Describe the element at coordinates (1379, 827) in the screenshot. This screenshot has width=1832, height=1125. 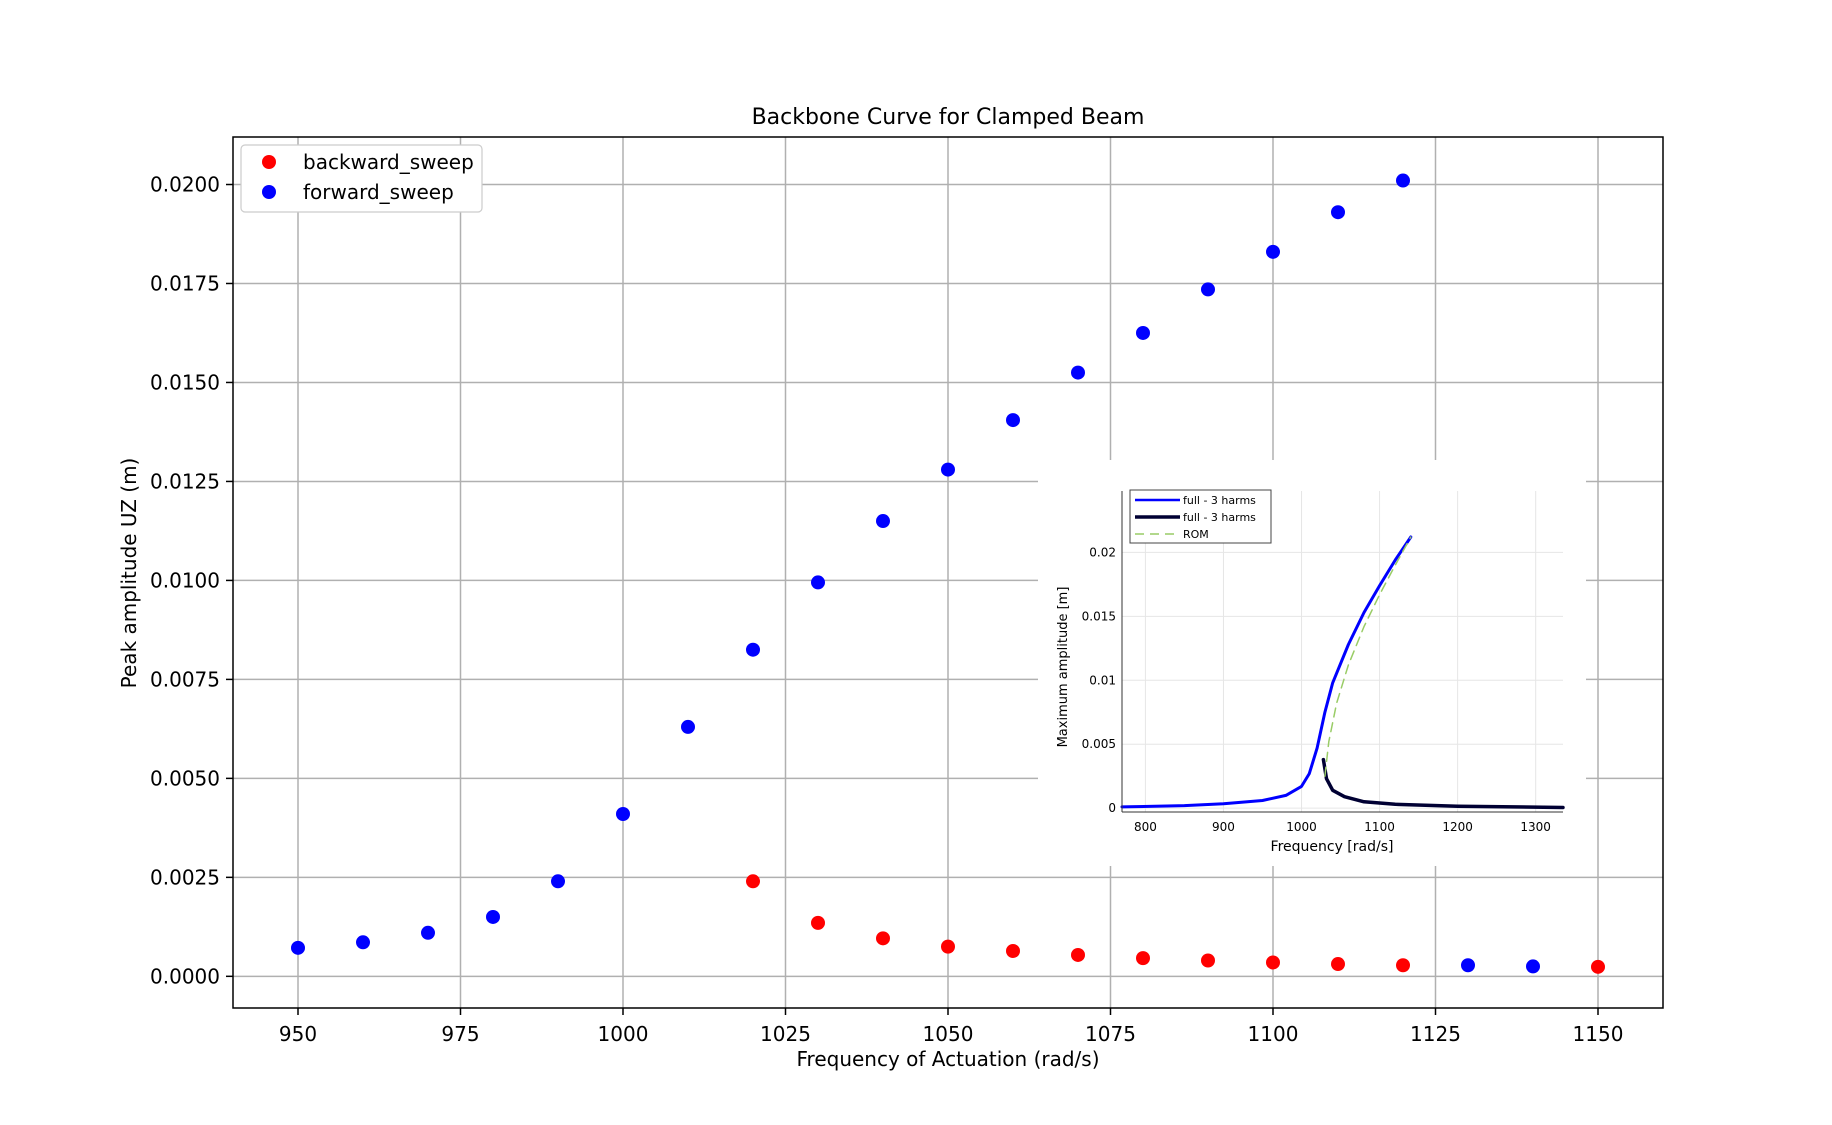
I see `inset-x-tick-label: 1100` at that location.